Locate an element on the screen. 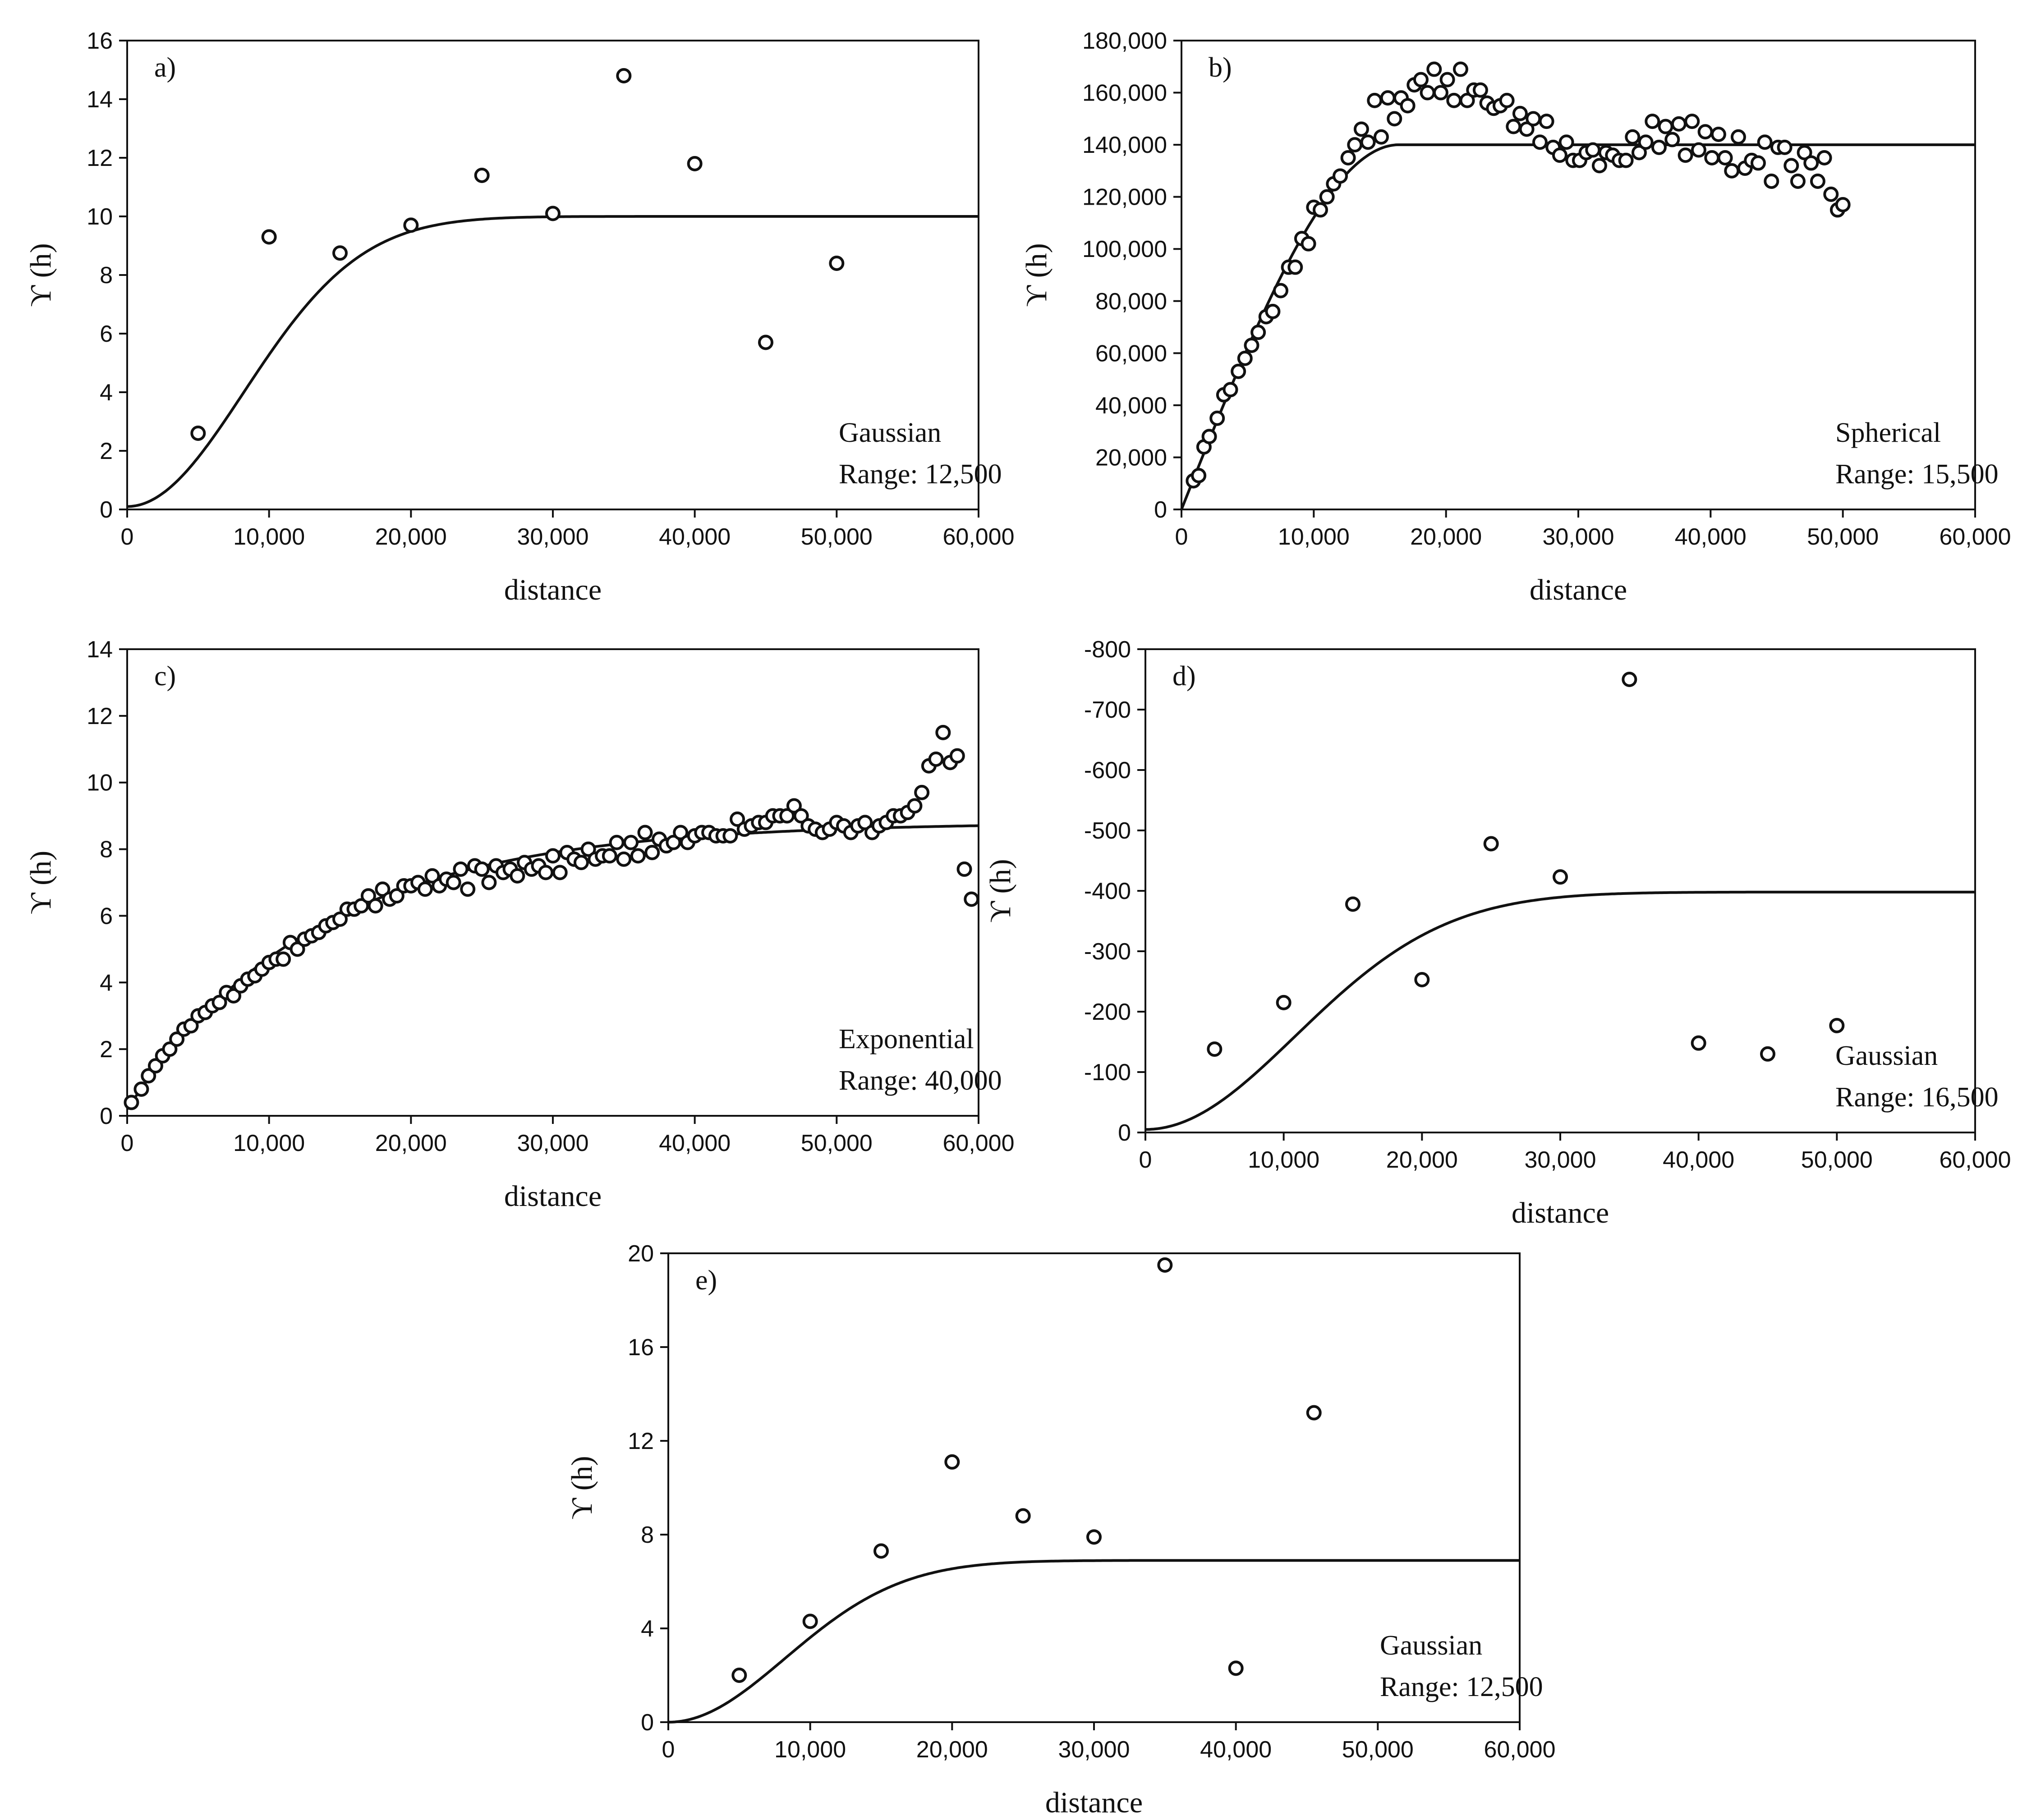 This screenshot has height=1820, width=2027. x-tick-label: 50,000 is located at coordinates (1378, 1750).